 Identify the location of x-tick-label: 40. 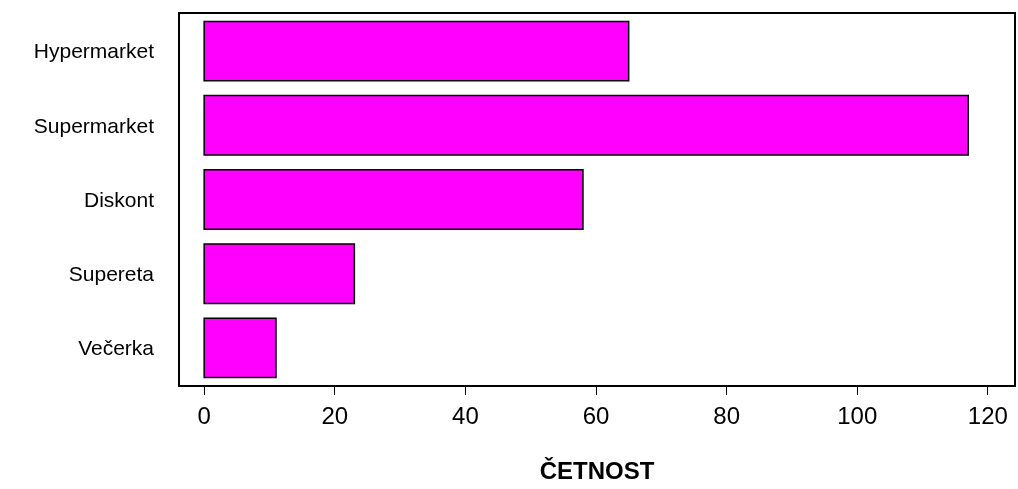
(465, 415).